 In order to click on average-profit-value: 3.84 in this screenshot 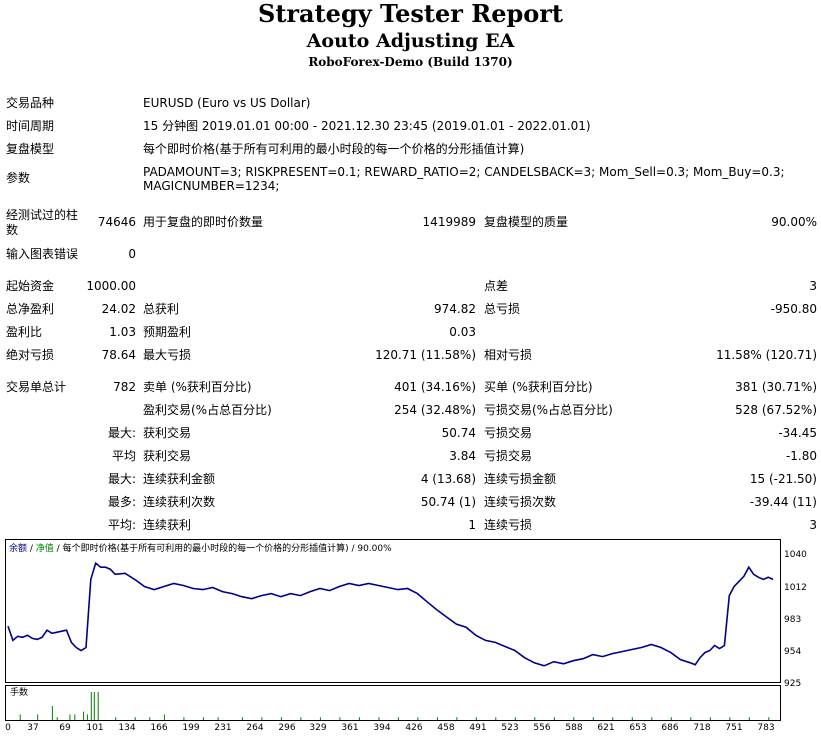, I will do `click(462, 456)`.